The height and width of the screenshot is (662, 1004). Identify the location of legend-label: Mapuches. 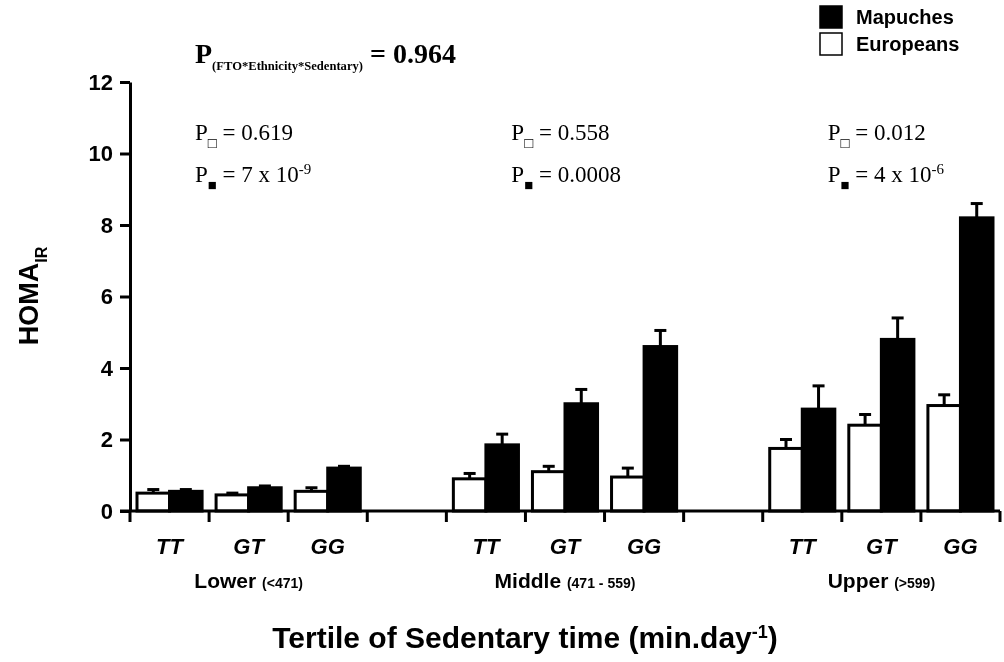
(905, 17).